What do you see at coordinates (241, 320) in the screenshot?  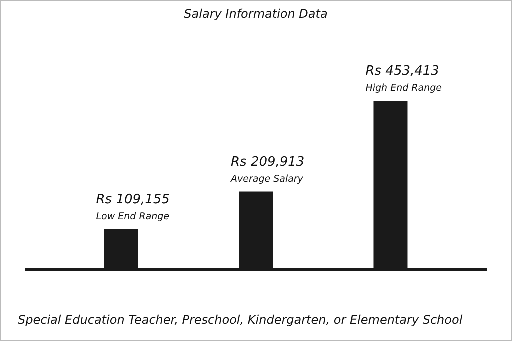 I see `x-axis-title: Special Education Teacher, Preschool, Kindergarten, or Elementary School` at bounding box center [241, 320].